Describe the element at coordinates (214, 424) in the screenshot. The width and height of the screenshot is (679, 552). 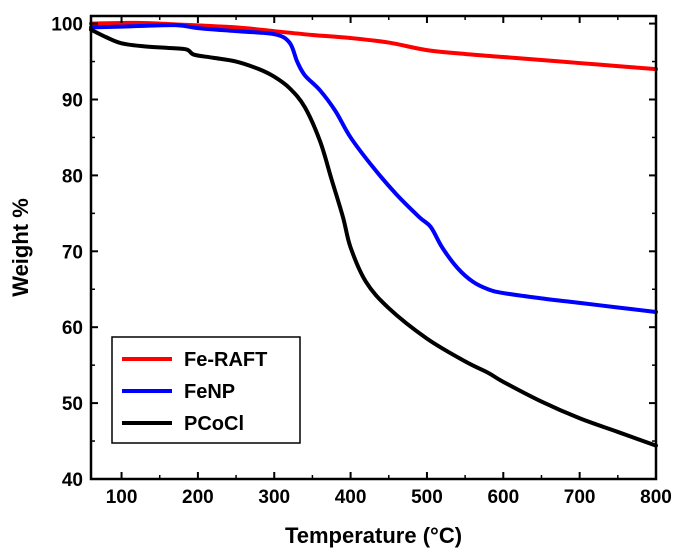
I see `legend-label: PCoCl` at that location.